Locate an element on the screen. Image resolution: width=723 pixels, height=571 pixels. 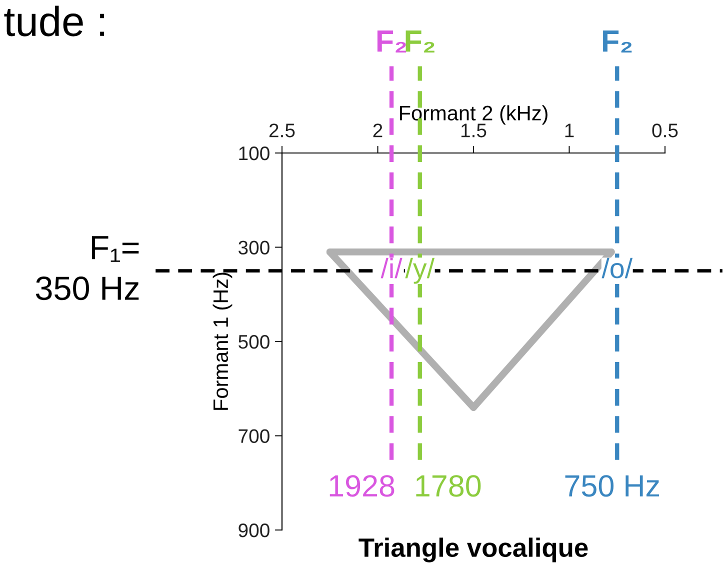
text: tude : is located at coordinates (54, 21).